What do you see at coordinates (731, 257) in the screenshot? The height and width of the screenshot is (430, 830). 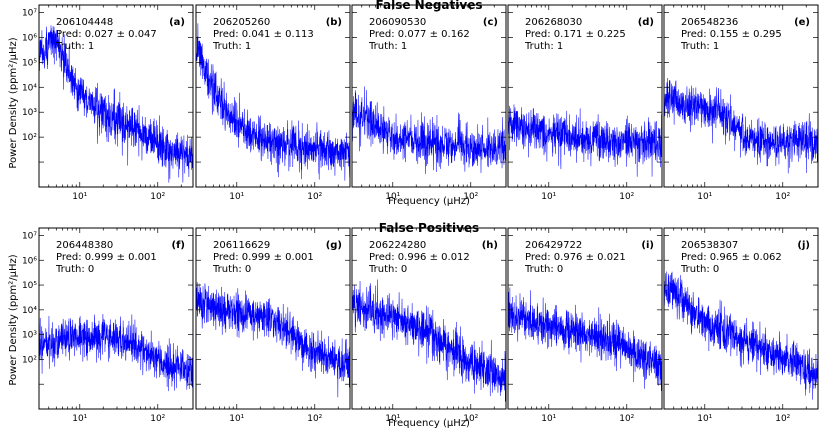 I see `prediction-label: Pred: 0.965 ± 0.062` at bounding box center [731, 257].